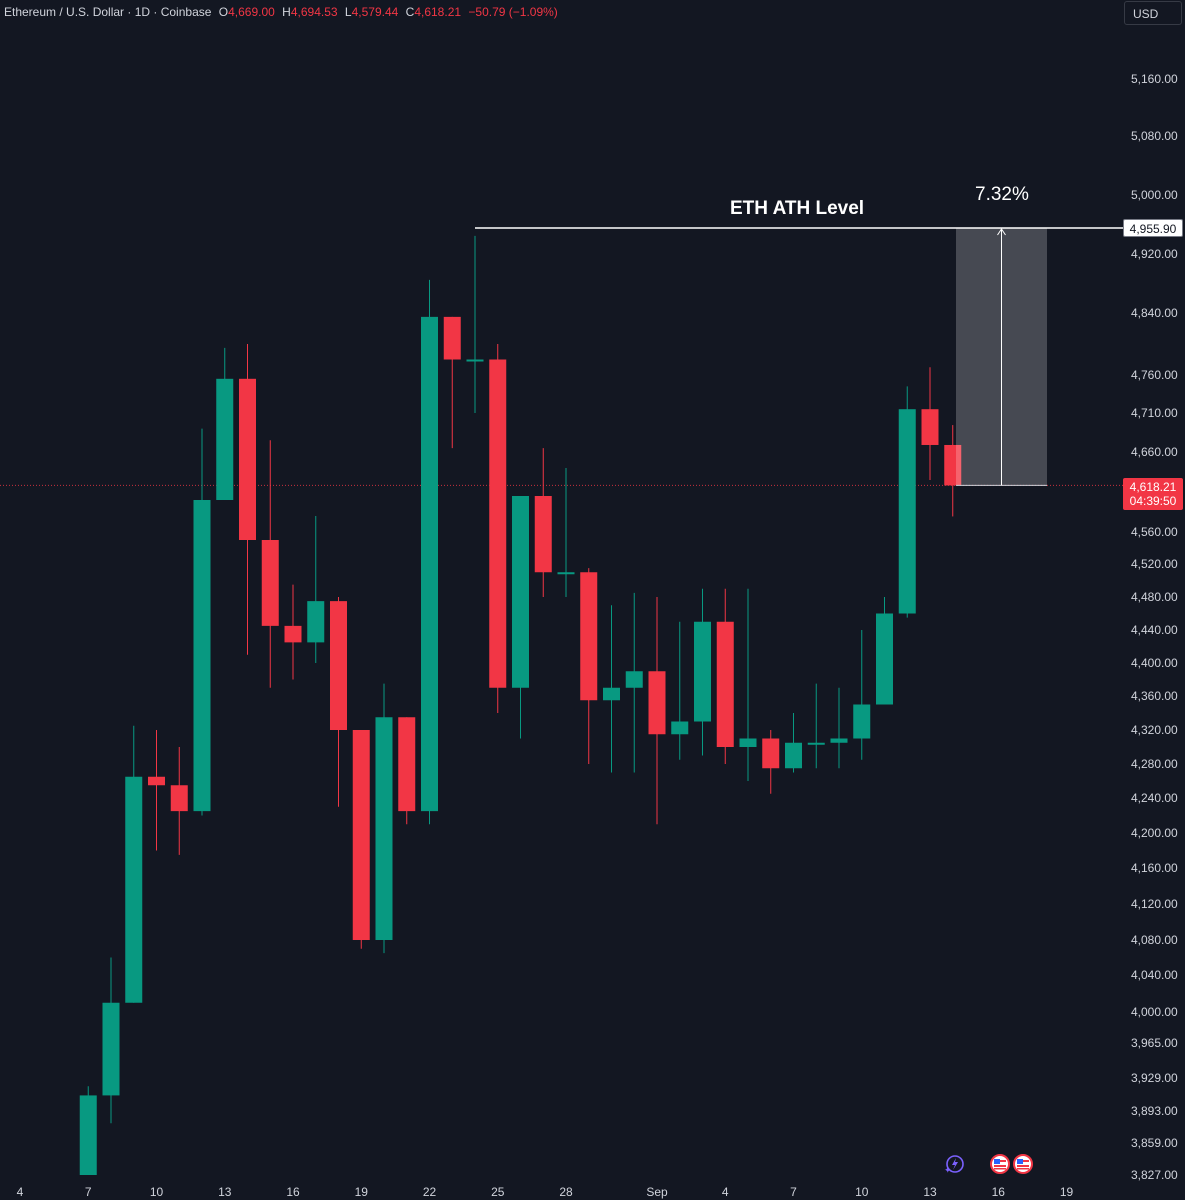  Describe the element at coordinates (1154, 904) in the screenshot. I see `price-axis-tick: 4,120.00` at that location.